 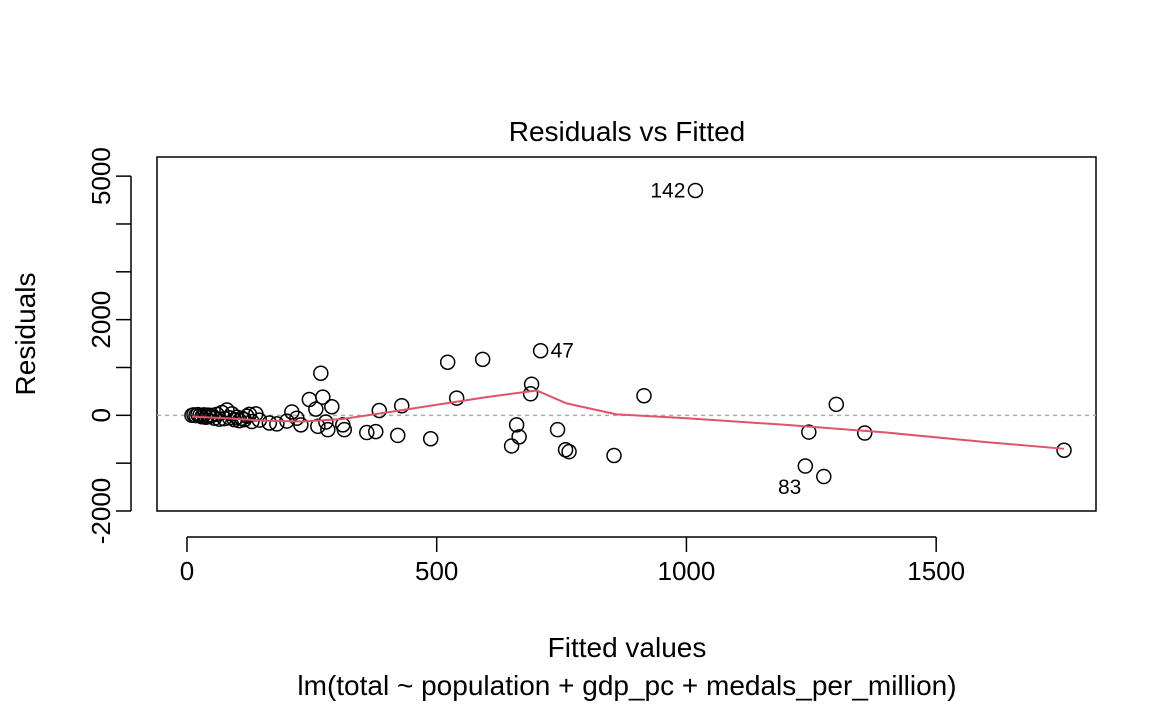 What do you see at coordinates (627, 647) in the screenshot?
I see `x-axis-label: Fitted values` at bounding box center [627, 647].